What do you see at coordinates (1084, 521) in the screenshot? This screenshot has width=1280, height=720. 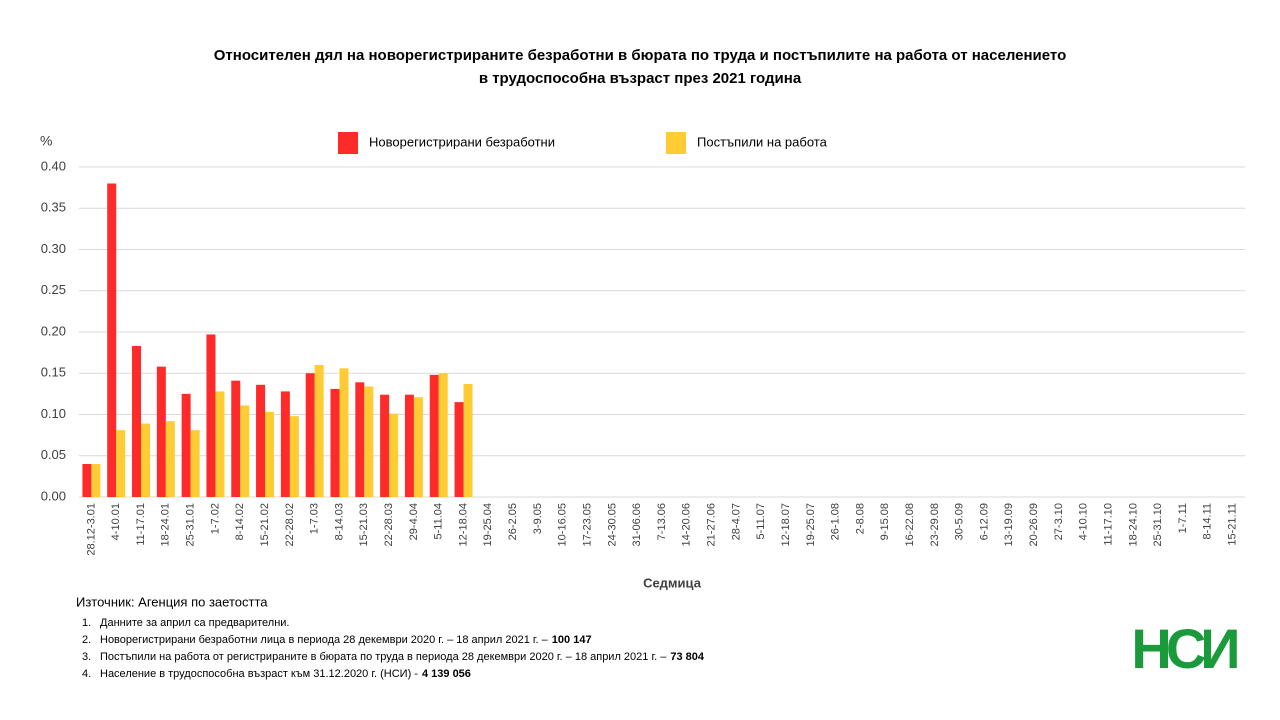 I see `x-tick-label: 4-10.10` at bounding box center [1084, 521].